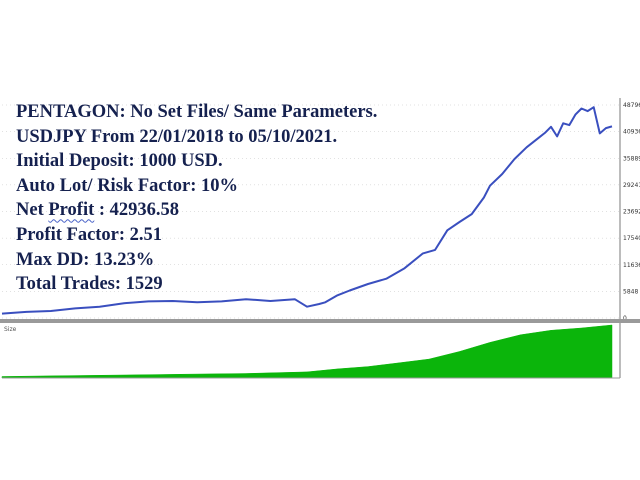 The width and height of the screenshot is (640, 480). Describe the element at coordinates (631, 265) in the screenshot. I see `y-tick-label: 11636` at that location.